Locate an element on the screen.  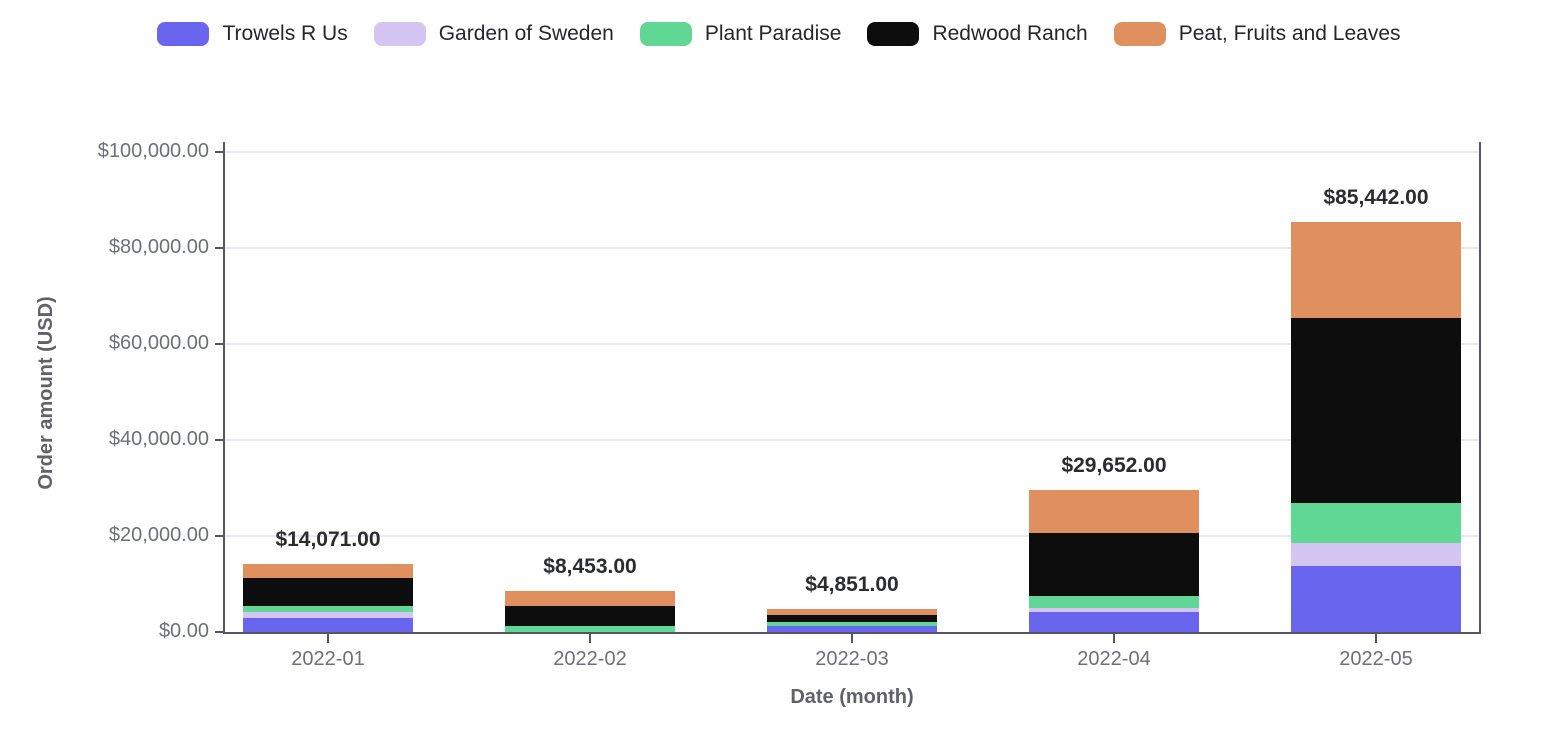
bar-total-label: $85,442.00 is located at coordinates (1376, 197).